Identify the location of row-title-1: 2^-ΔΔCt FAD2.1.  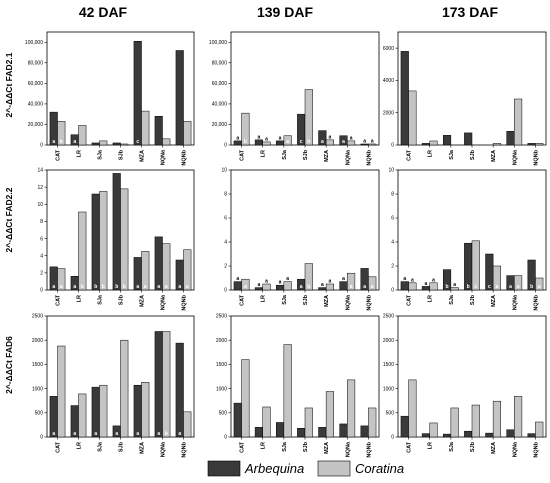
(9, 84).